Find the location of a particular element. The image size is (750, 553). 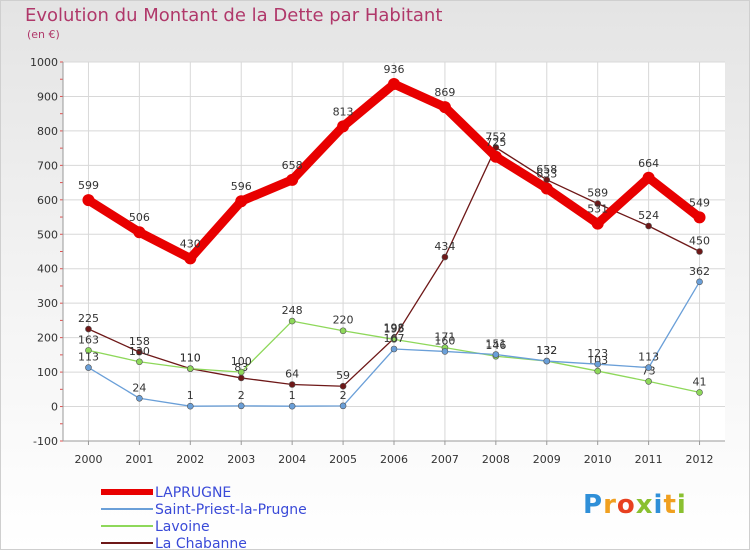

x-tick-label: 2008 is located at coordinates (496, 459).